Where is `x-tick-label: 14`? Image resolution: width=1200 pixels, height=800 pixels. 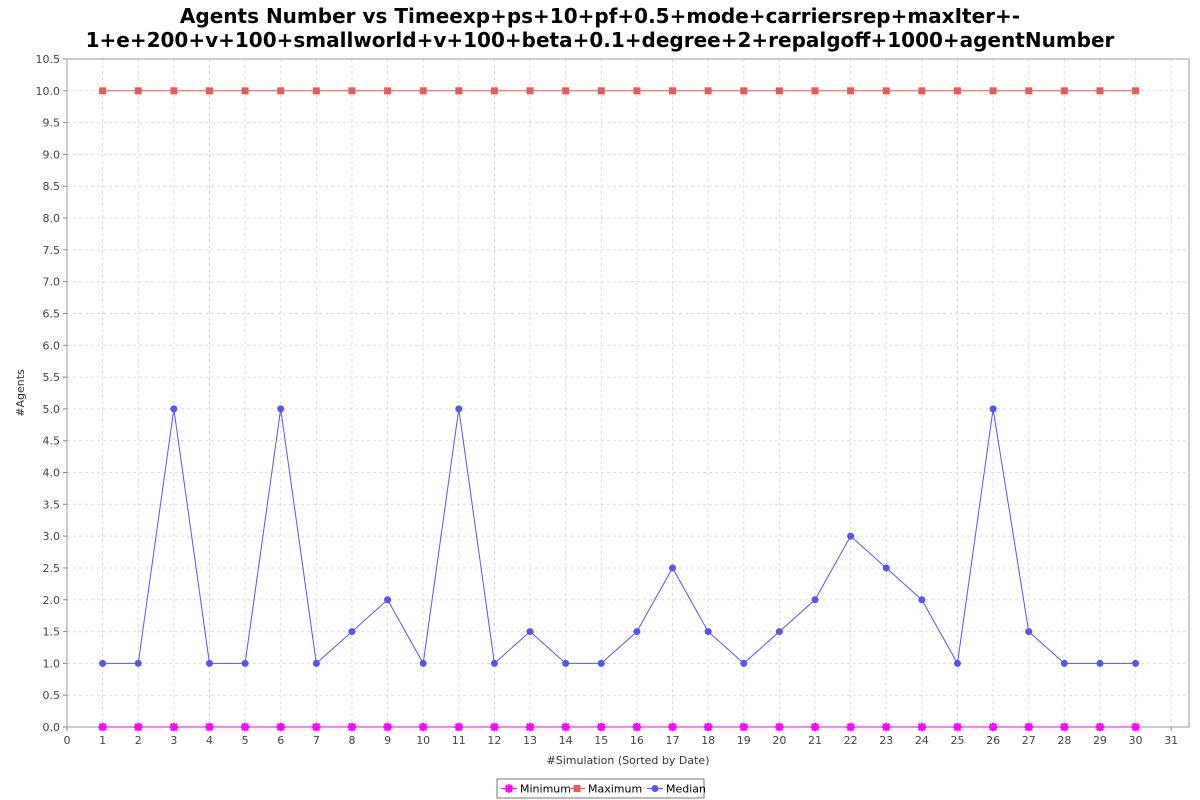
x-tick-label: 14 is located at coordinates (566, 740).